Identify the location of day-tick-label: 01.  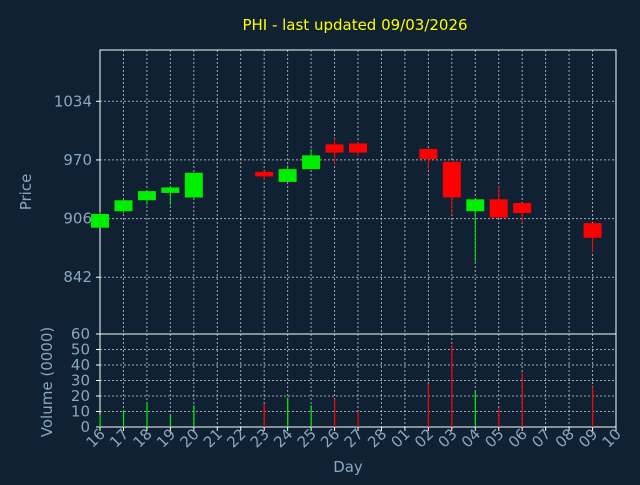
(401, 438).